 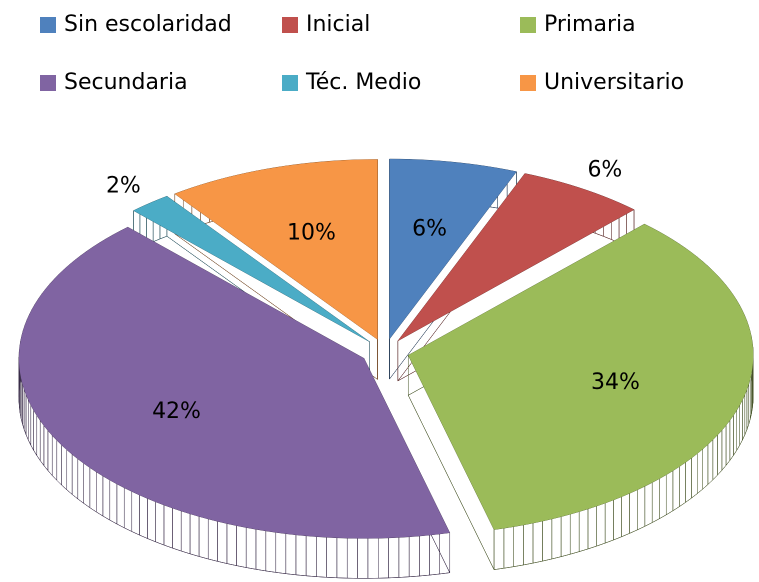 I want to click on legend-label: Primaria, so click(x=590, y=24).